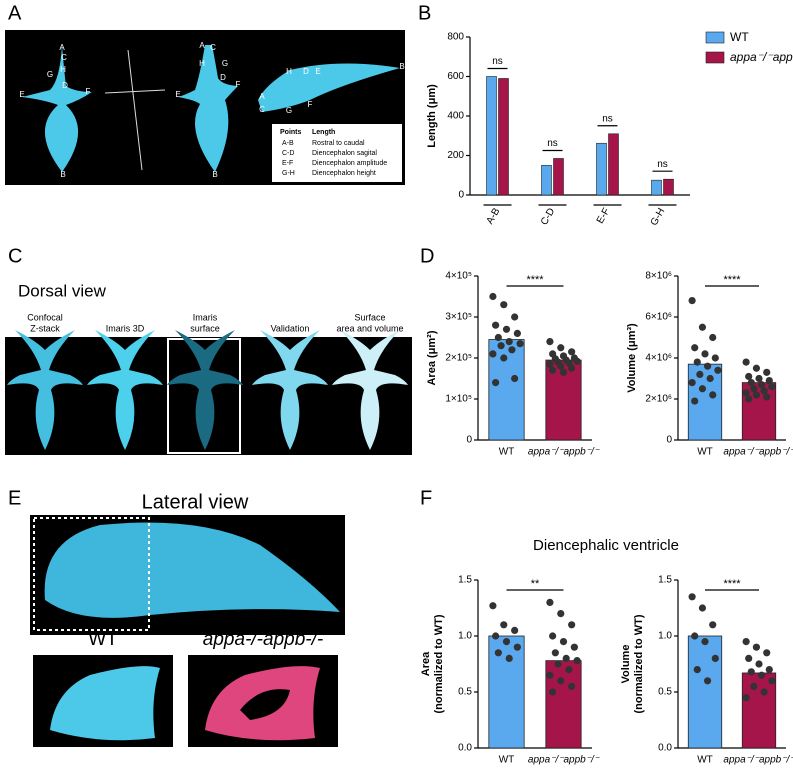 The image size is (793, 769). Describe the element at coordinates (105, 703) in the screenshot. I see `wt-shape` at that location.